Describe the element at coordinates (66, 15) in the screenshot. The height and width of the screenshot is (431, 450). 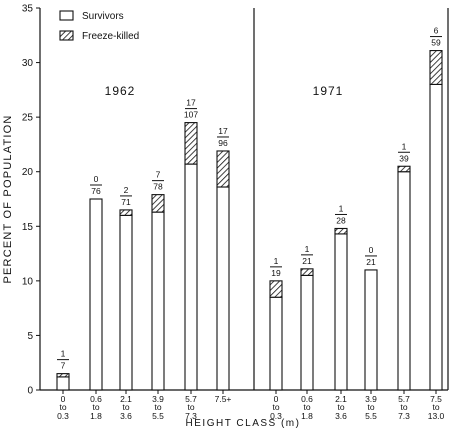
I see `legend-survivors-swatch` at that location.